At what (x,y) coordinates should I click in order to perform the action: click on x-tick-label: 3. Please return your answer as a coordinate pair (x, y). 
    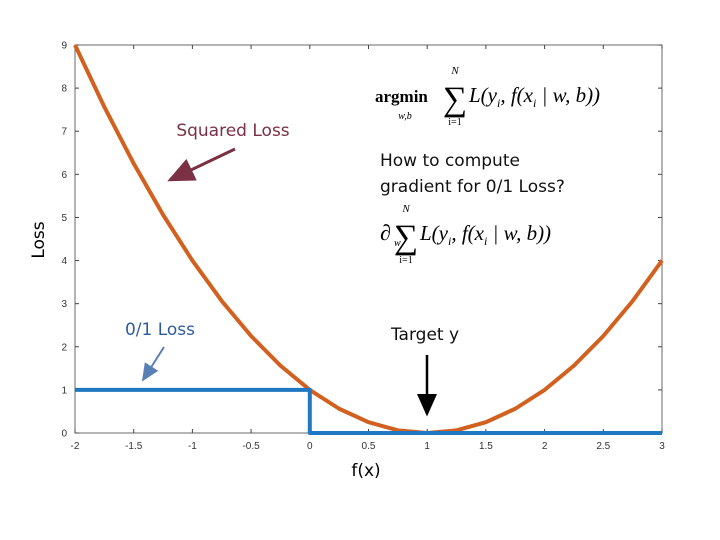
    Looking at the image, I should click on (662, 446).